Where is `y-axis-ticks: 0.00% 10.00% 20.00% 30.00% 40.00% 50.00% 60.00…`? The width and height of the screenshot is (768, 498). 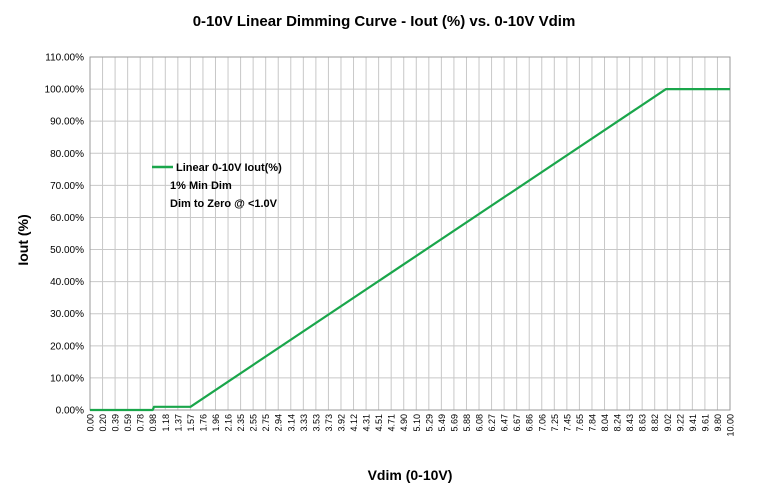
y-axis-ticks: 0.00% 10.00% 20.00% 30.00% 40.00% 50.00% 60.00… is located at coordinates (65, 235).